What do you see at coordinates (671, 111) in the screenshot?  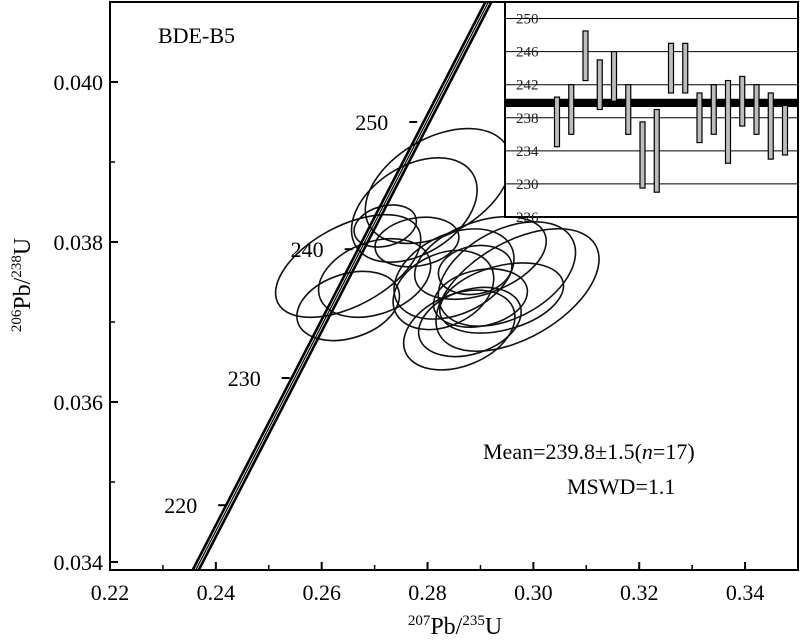 I see `inset-error-bars` at bounding box center [671, 111].